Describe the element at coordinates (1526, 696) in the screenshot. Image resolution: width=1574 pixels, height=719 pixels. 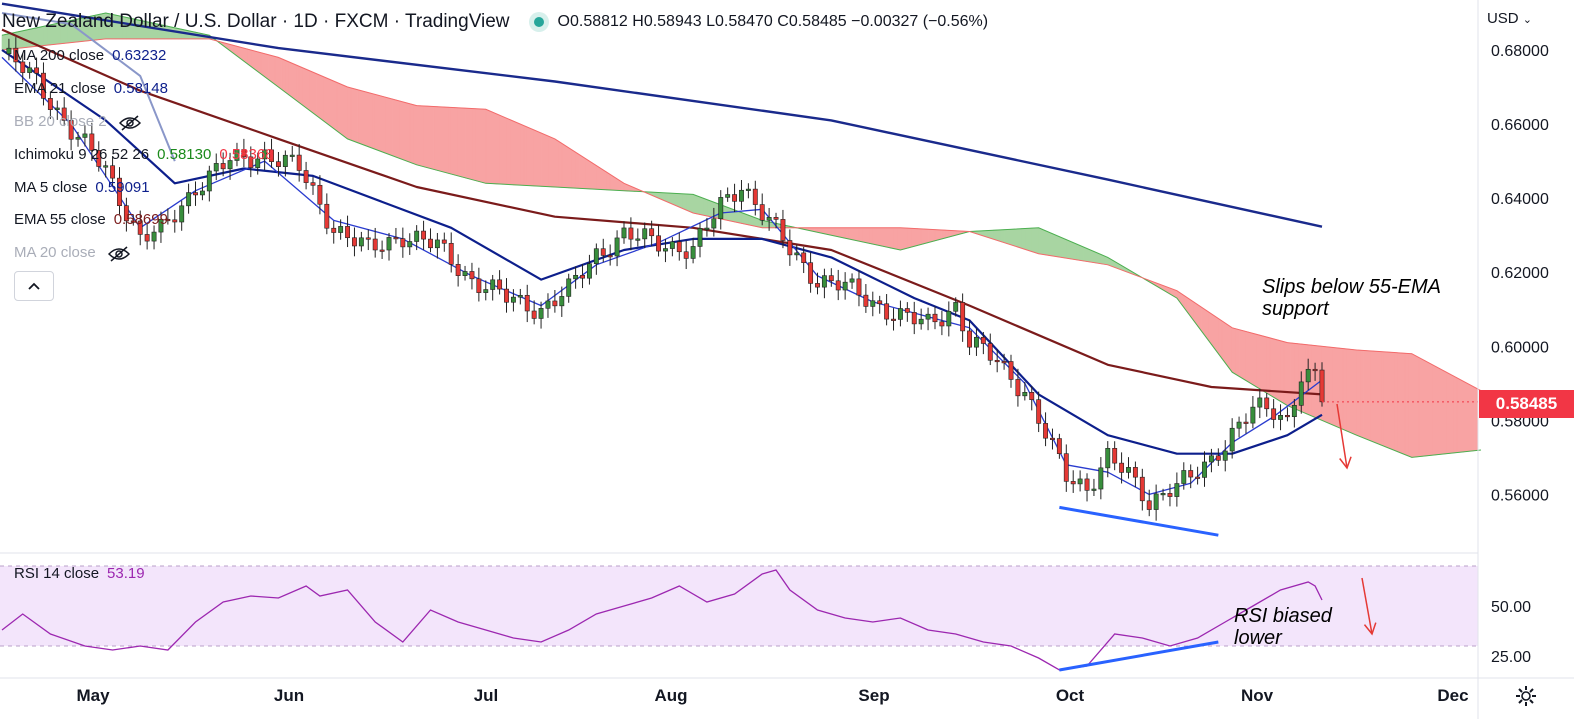
I see `gear-icon` at that location.